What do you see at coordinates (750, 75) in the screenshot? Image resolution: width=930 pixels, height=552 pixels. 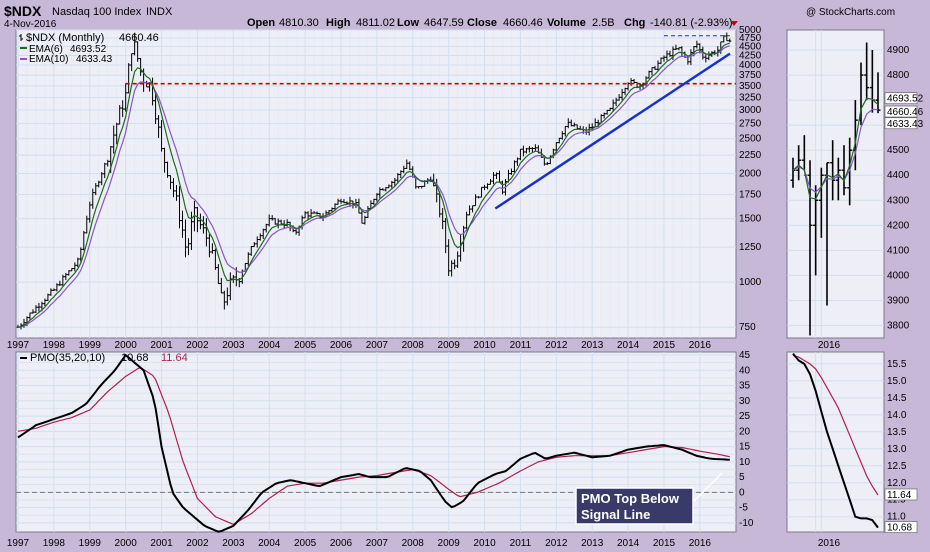 I see `y-tick-label-price: 3750` at bounding box center [750, 75].